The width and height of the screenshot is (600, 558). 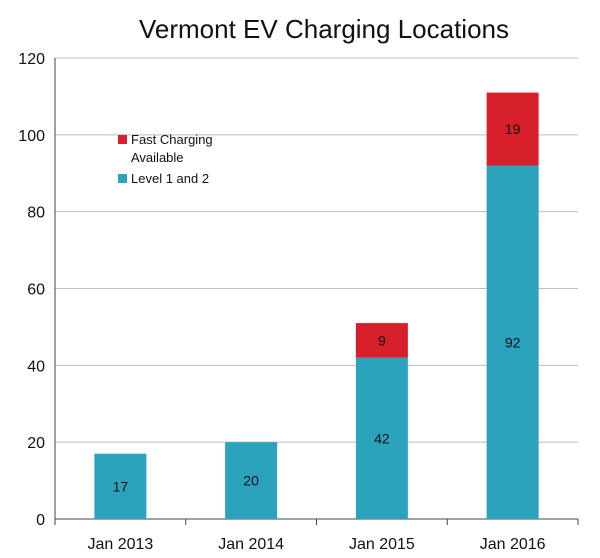 I want to click on legend-label: Available, so click(x=157, y=157).